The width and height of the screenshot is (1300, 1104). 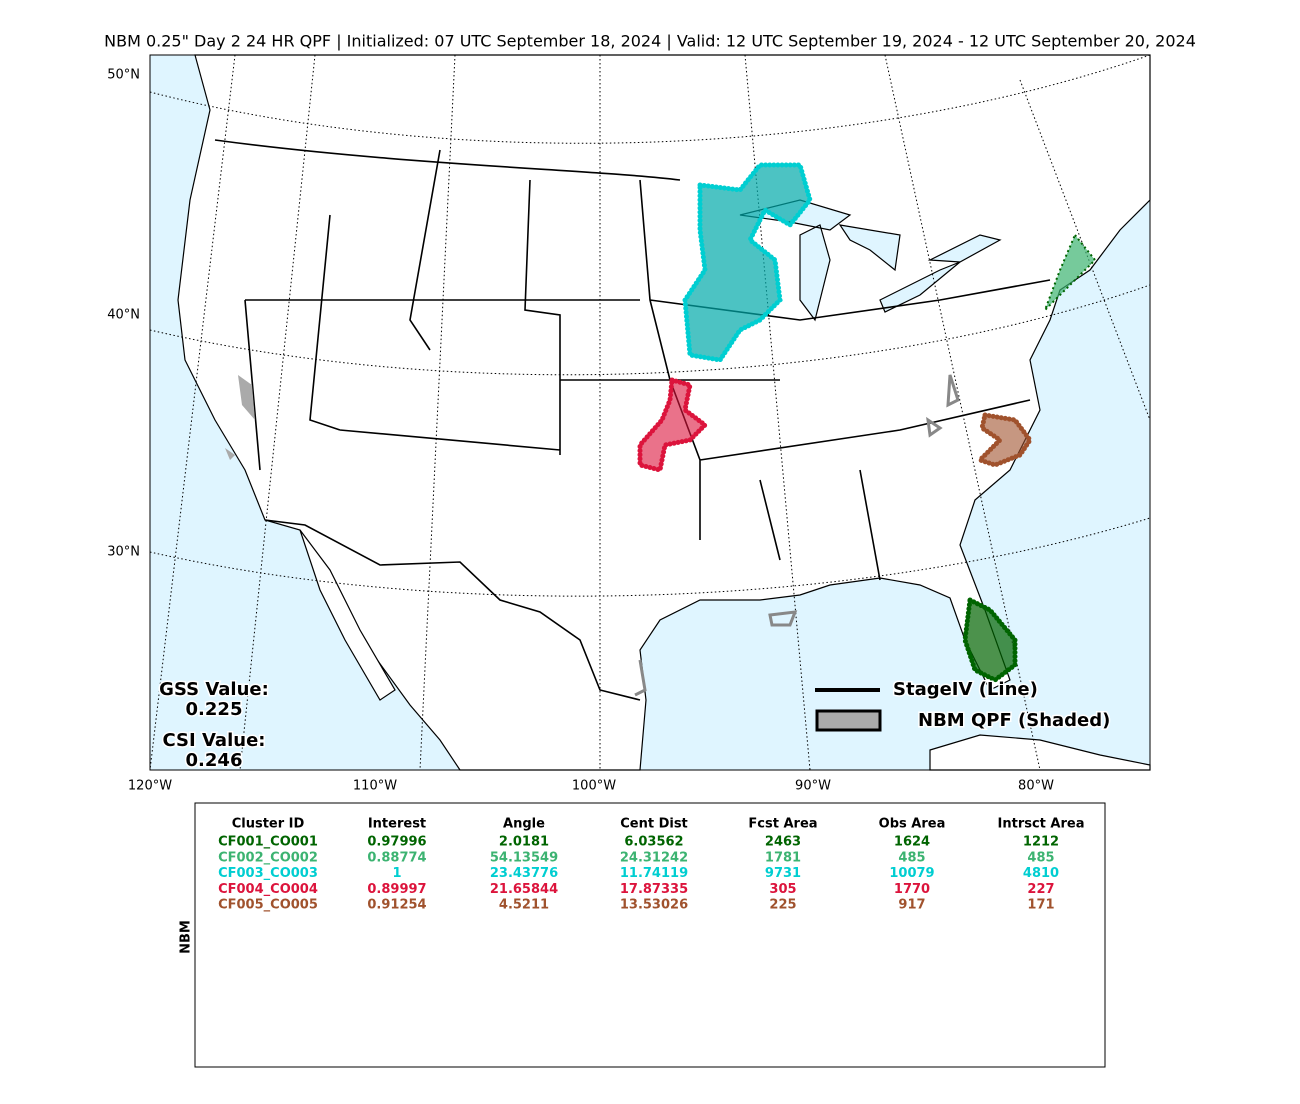 What do you see at coordinates (524, 857) in the screenshot?
I see `table-cell: 54.13549` at bounding box center [524, 857].